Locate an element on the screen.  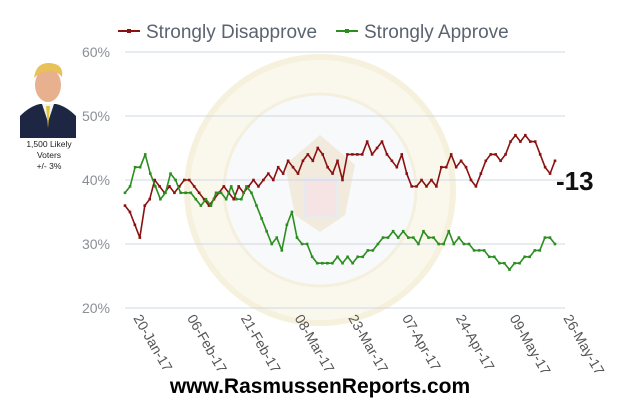
legend-label: Strongly Disapprove is located at coordinates (231, 32).